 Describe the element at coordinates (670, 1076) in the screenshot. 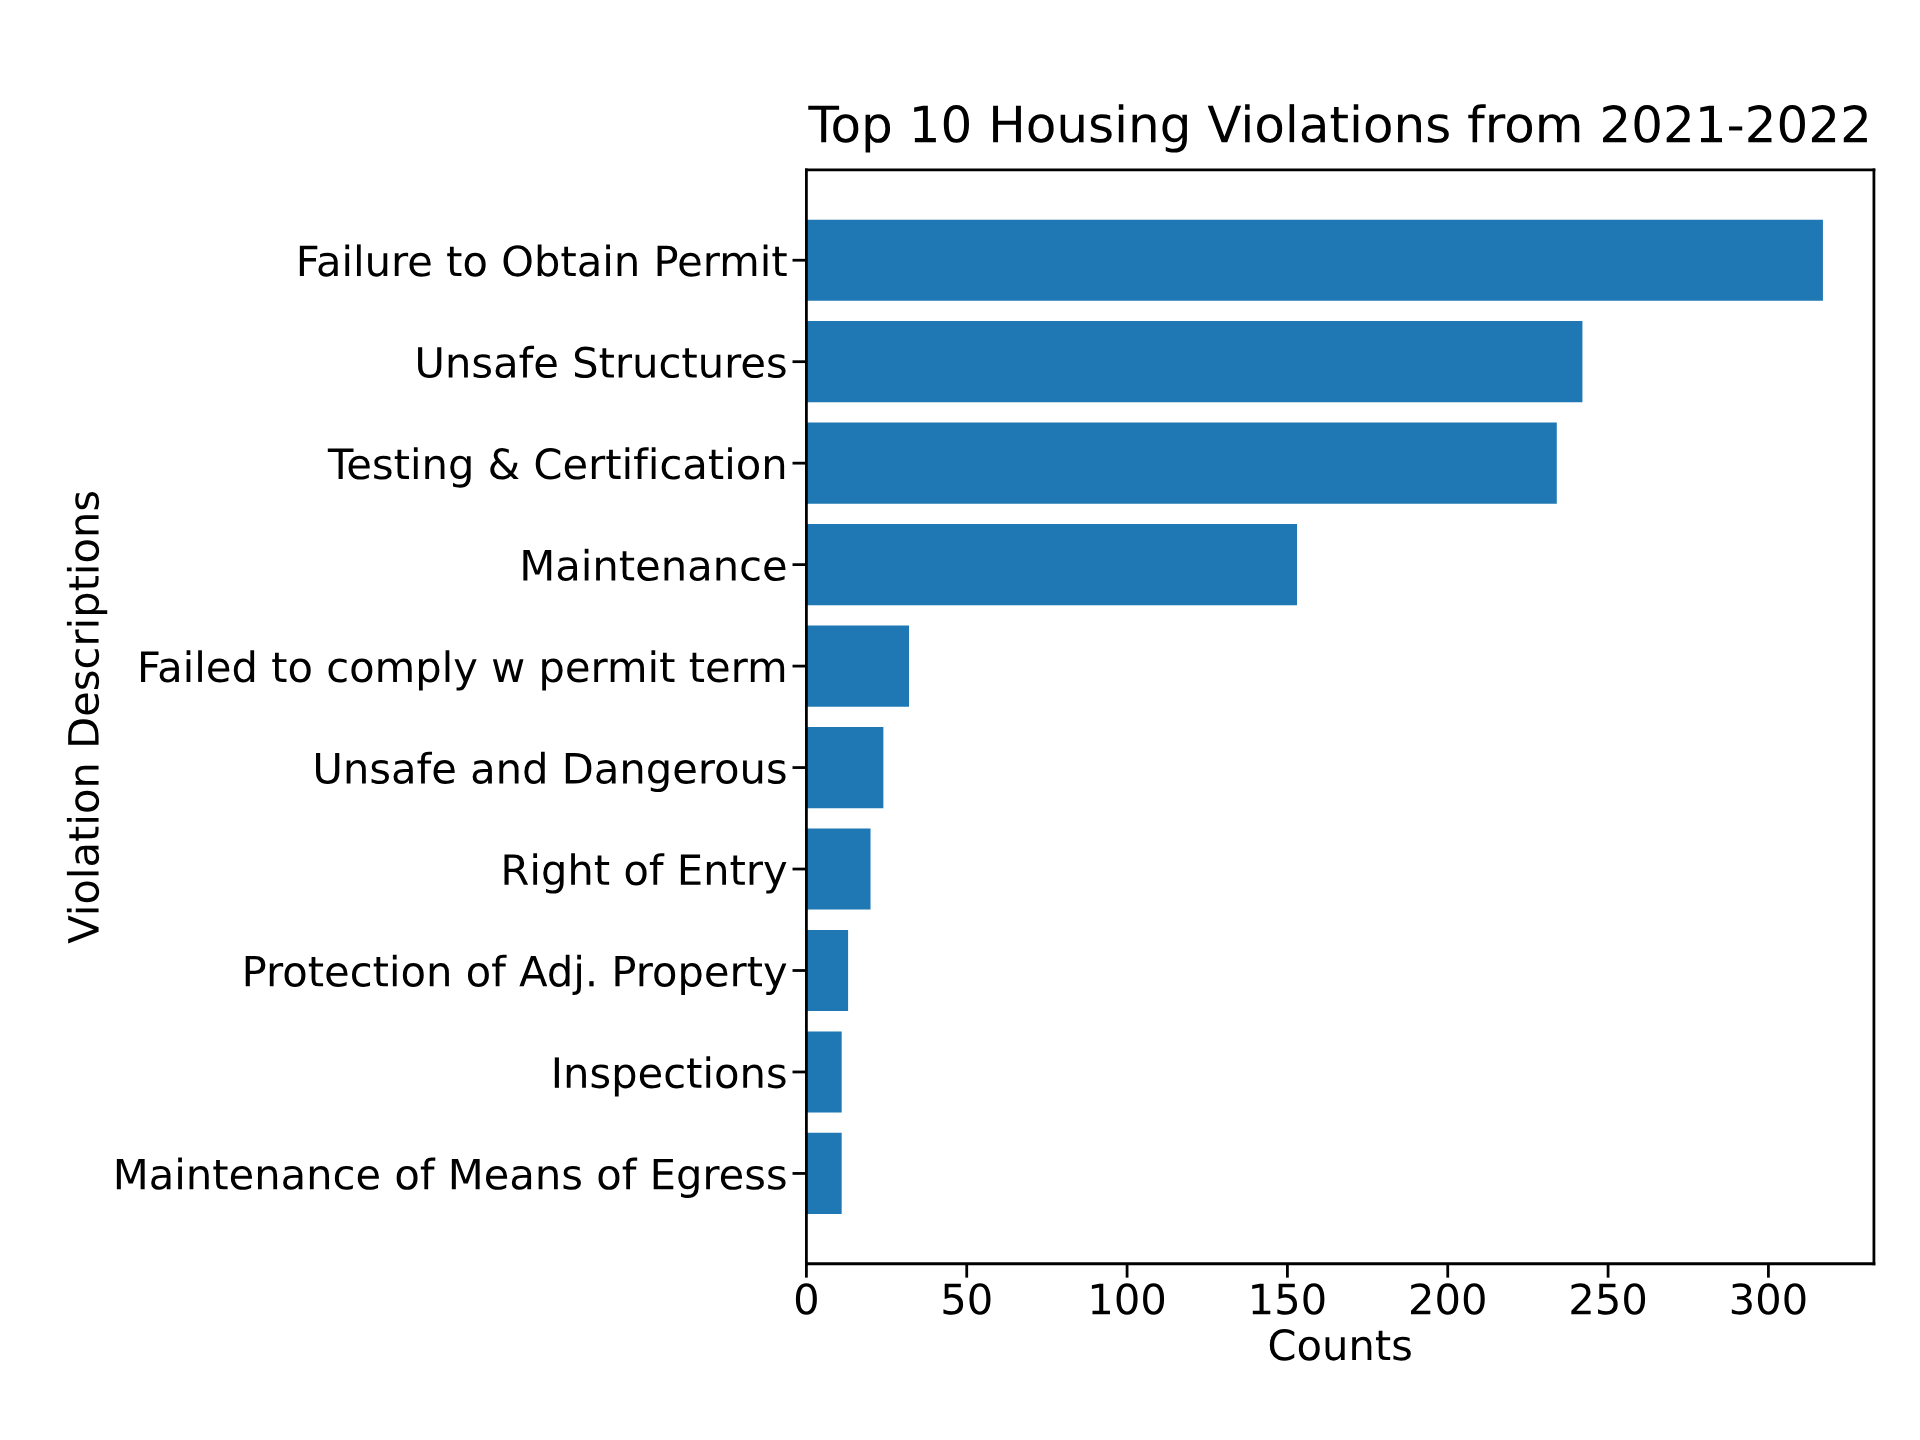

I see `y-tick-label: Inspections` at that location.